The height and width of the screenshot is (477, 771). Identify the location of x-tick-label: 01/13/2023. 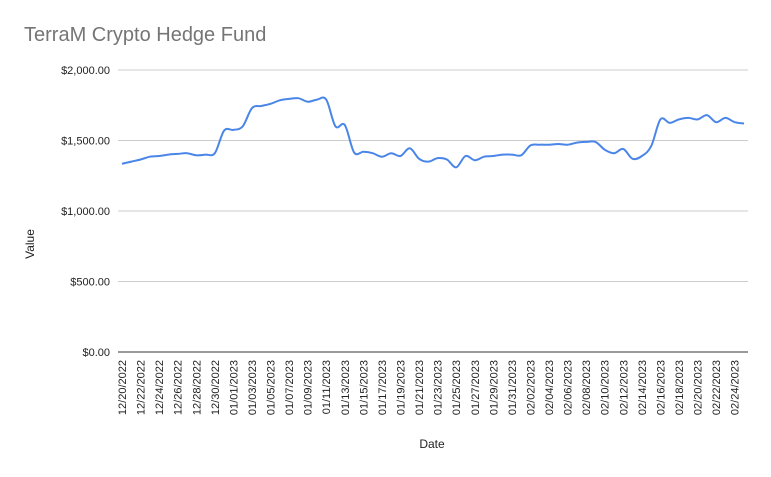
(346, 387).